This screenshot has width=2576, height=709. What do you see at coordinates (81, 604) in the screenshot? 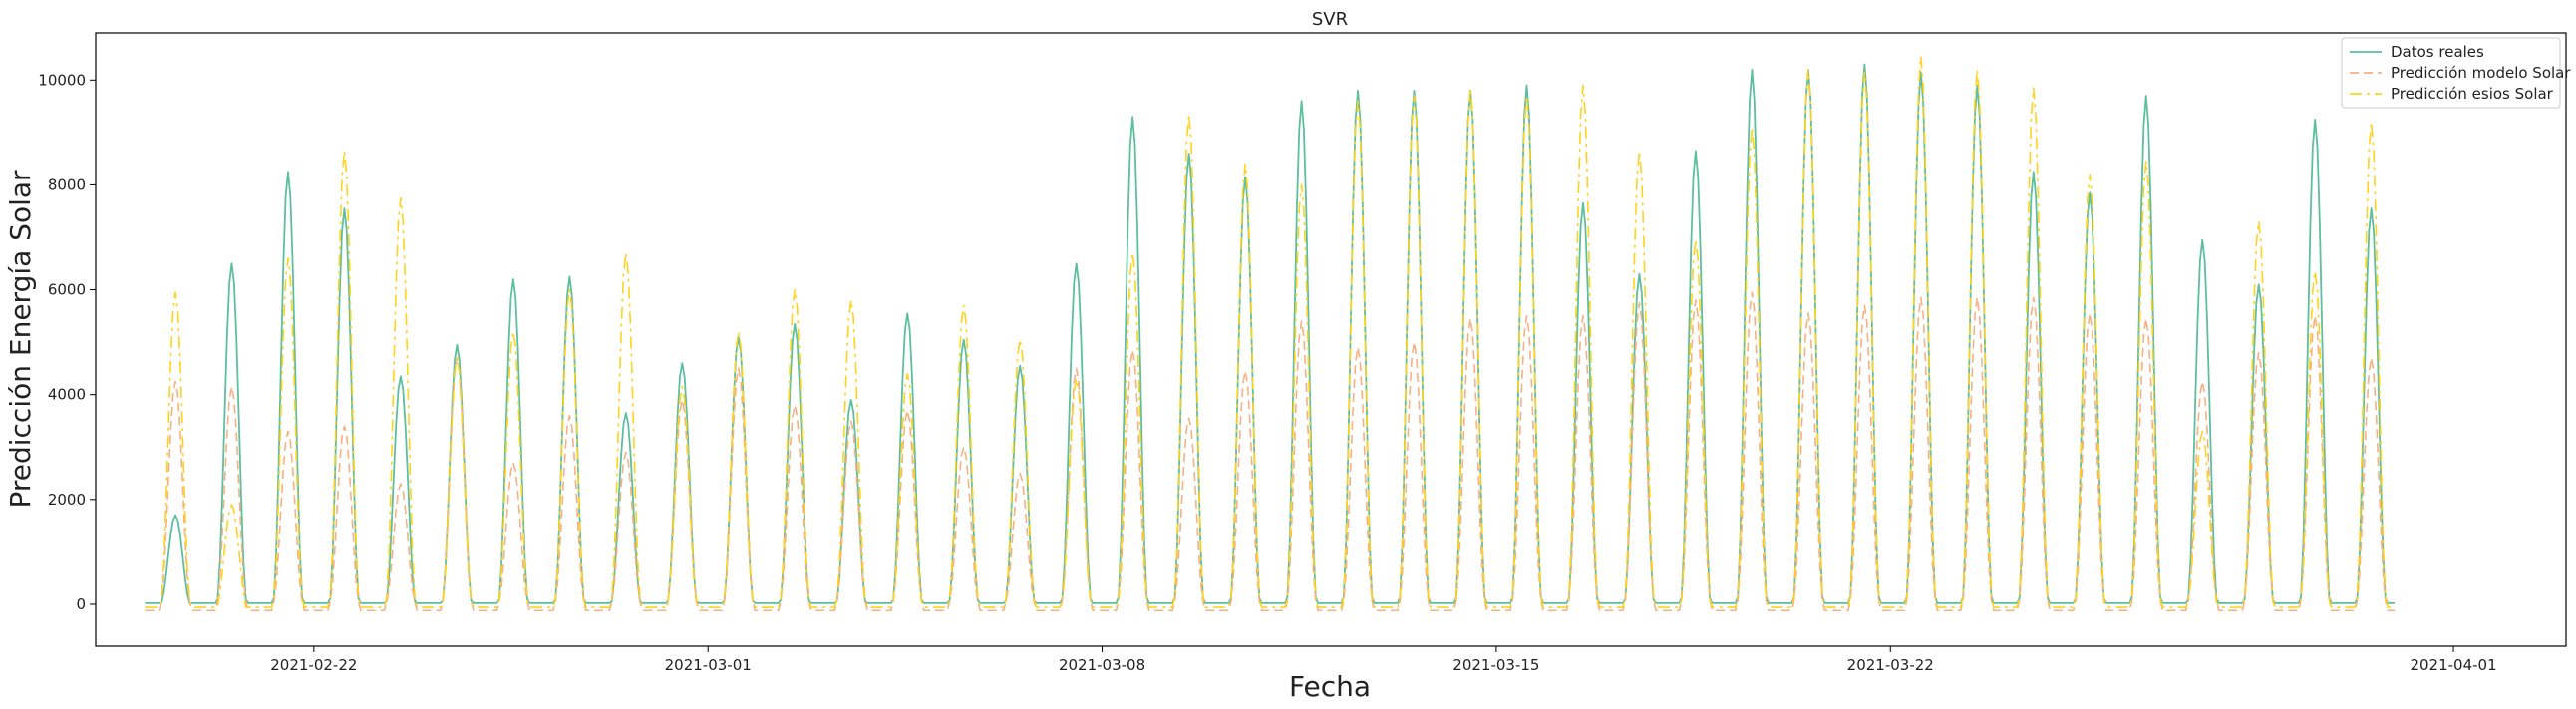
I see `y-tick-label: 0` at bounding box center [81, 604].